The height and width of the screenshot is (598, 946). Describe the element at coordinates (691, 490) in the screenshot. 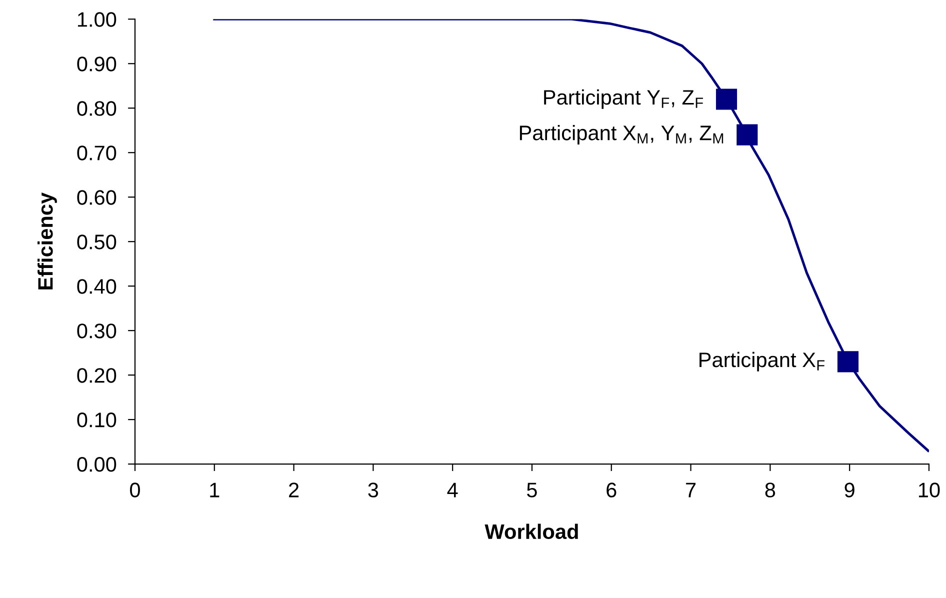

I see `x-tick-label: 7` at that location.